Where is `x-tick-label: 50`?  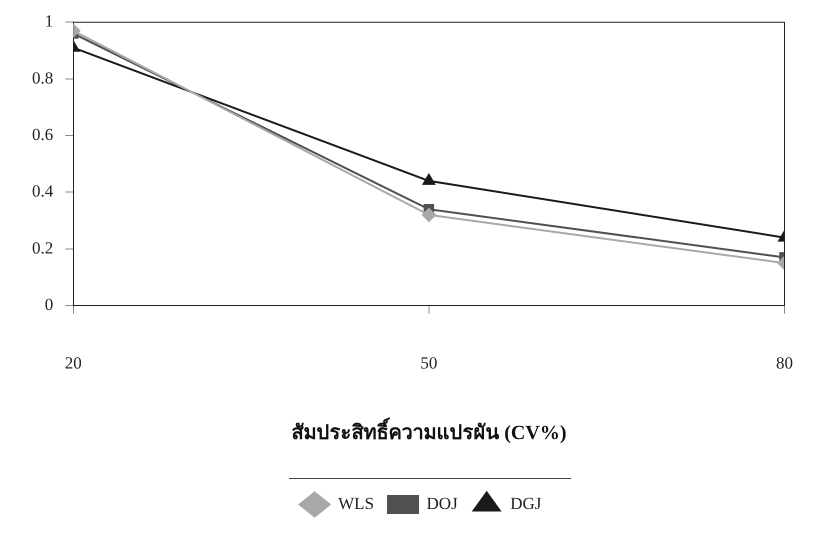
x-tick-label: 50 is located at coordinates (429, 362).